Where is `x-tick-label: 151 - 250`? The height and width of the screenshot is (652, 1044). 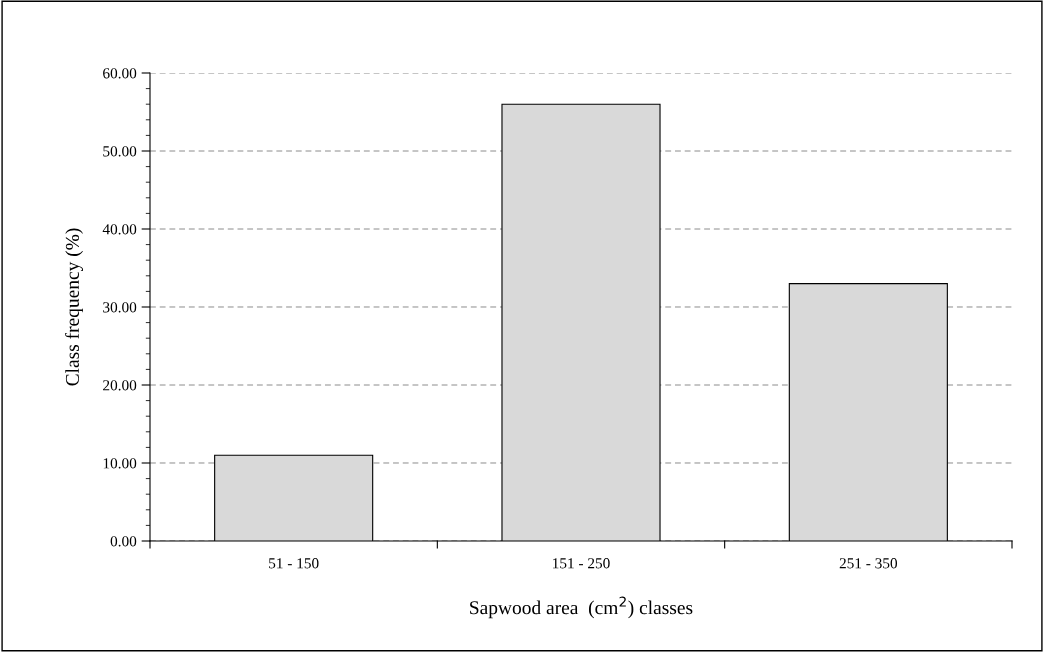
x-tick-label: 151 - 250 is located at coordinates (581, 563).